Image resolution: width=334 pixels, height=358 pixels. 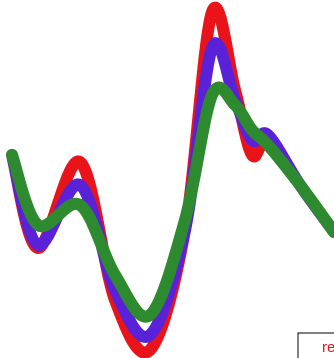 I want to click on legend-box, so click(x=315, y=345).